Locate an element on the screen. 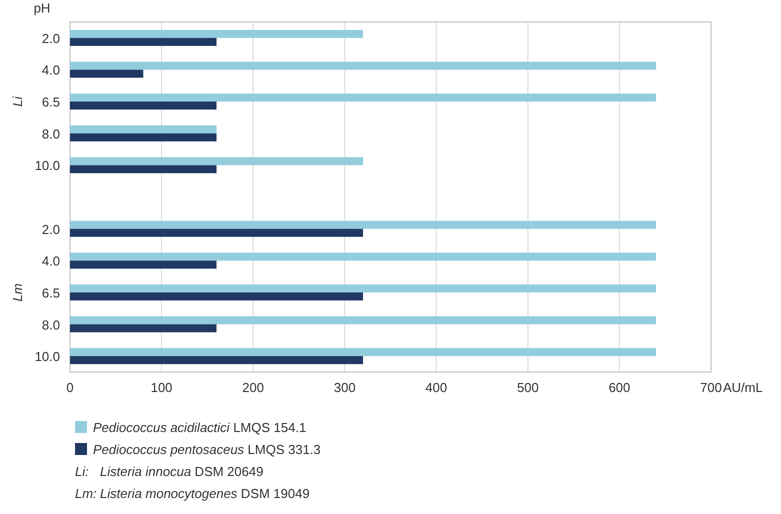 This screenshot has width=781, height=514. x-tick-label: 600 is located at coordinates (619, 387).